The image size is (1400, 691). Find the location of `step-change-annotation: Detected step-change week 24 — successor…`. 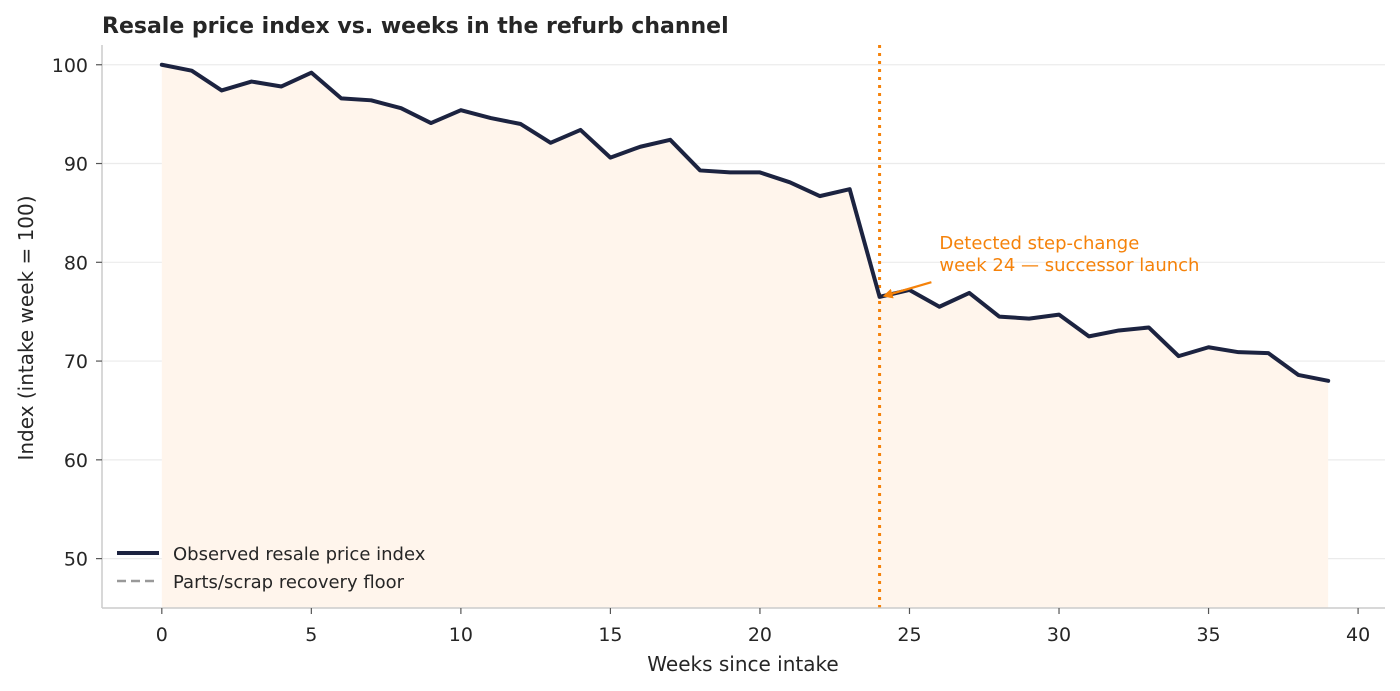

step-change-annotation: Detected step-change week 24 — successor… is located at coordinates (1040, 266).